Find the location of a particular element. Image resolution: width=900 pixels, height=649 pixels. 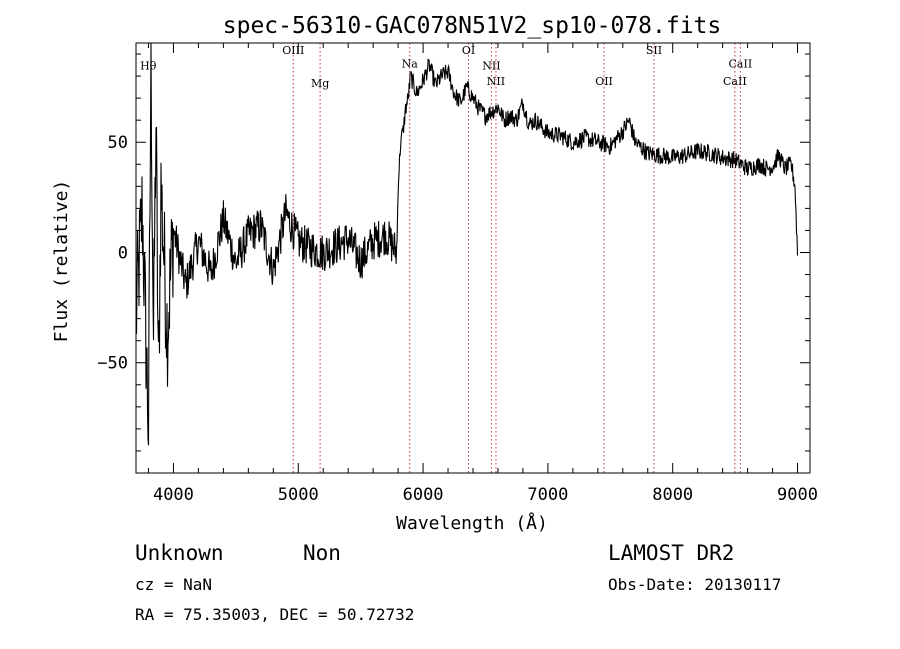

line-label: OIII is located at coordinates (293, 50).